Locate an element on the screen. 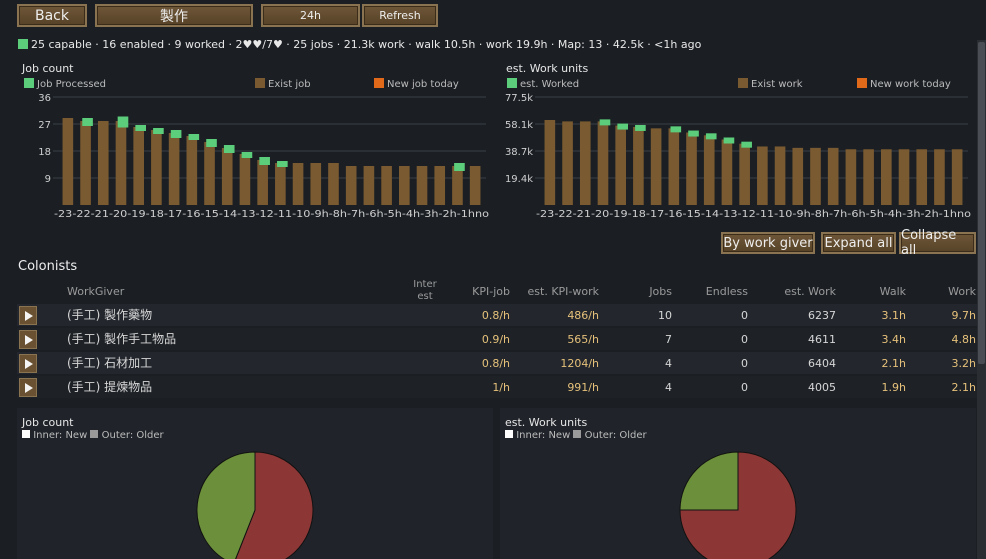  est-work-value: 6404 is located at coordinates (822, 363).